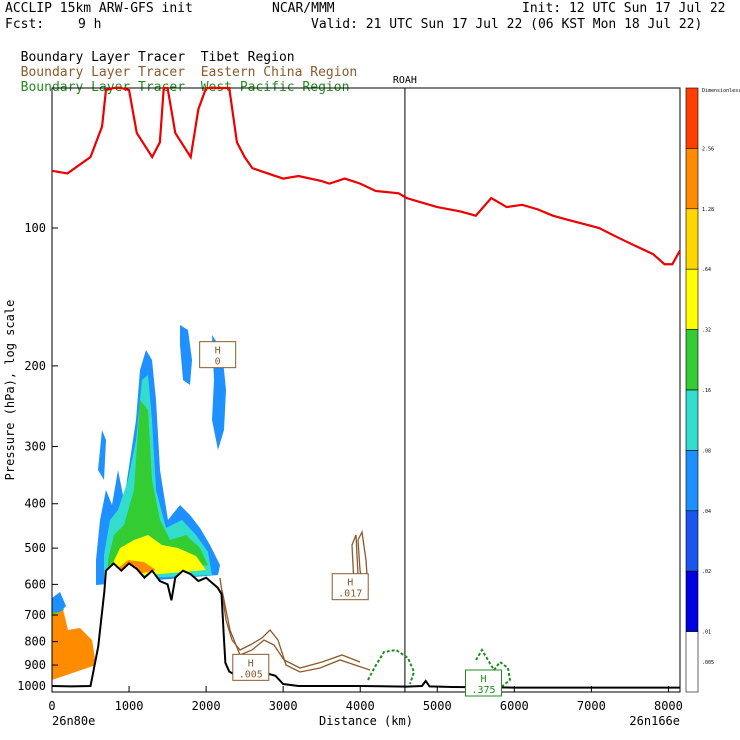  I want to click on forecast-hour: 9 h, so click(90, 24).